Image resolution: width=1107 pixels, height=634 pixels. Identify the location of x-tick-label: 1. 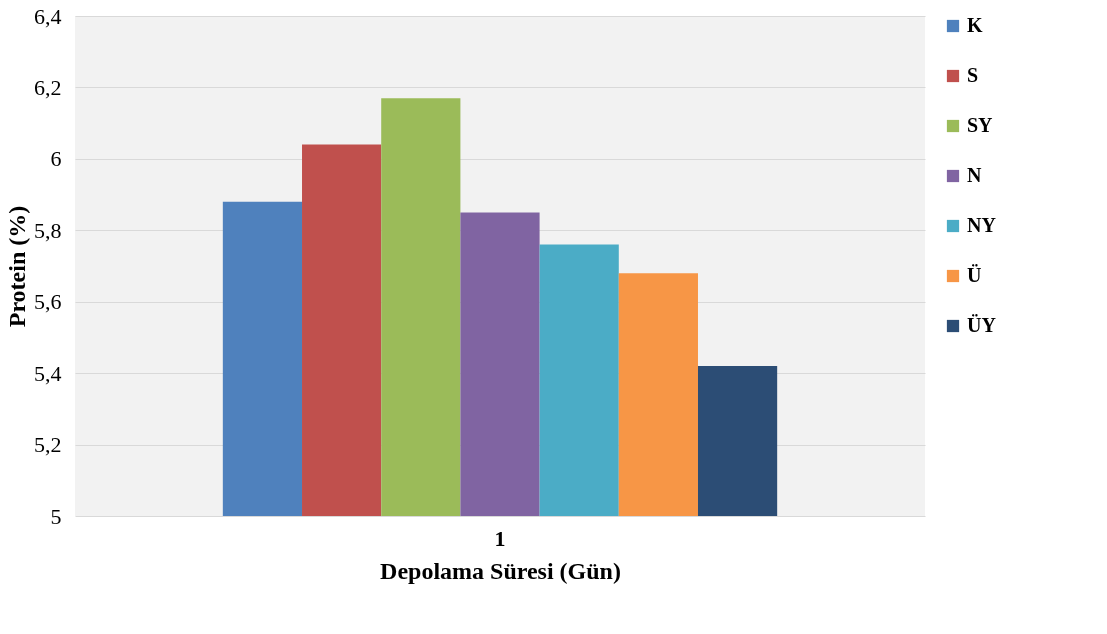
(500, 538).